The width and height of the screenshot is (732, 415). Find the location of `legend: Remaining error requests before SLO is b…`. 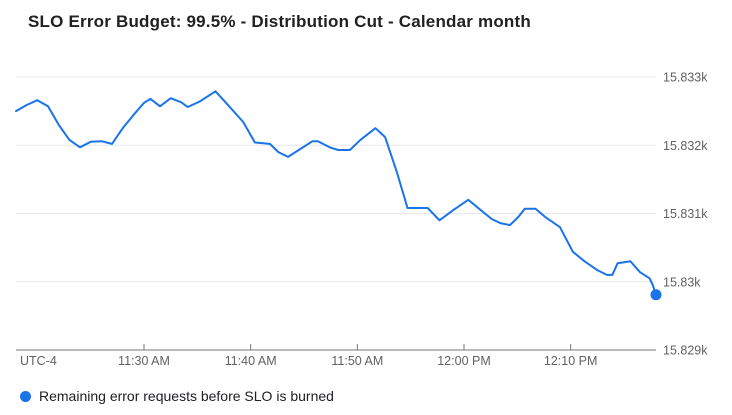

legend: Remaining error requests before SLO is b… is located at coordinates (177, 396).